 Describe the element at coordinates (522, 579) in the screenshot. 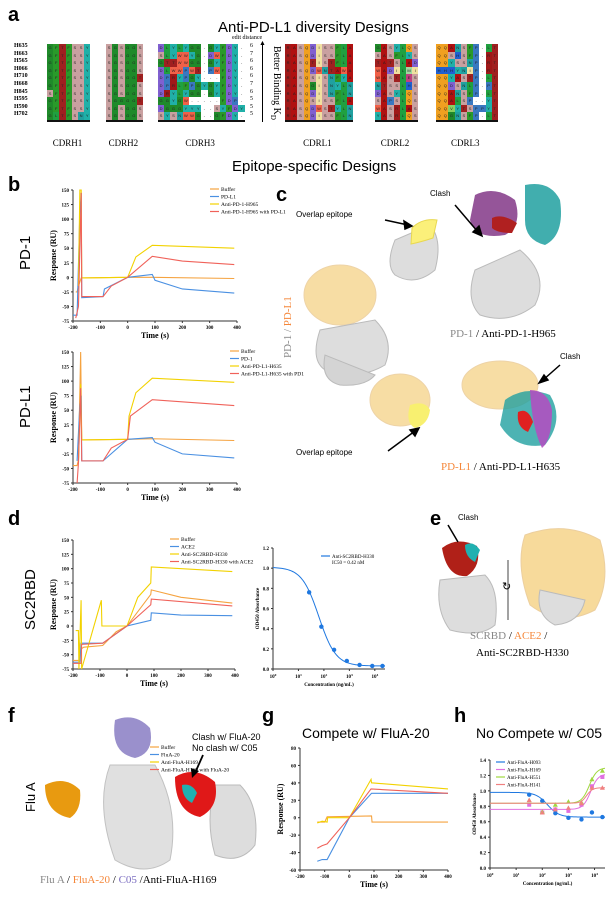

I see `panel-e-structures: ↻` at that location.